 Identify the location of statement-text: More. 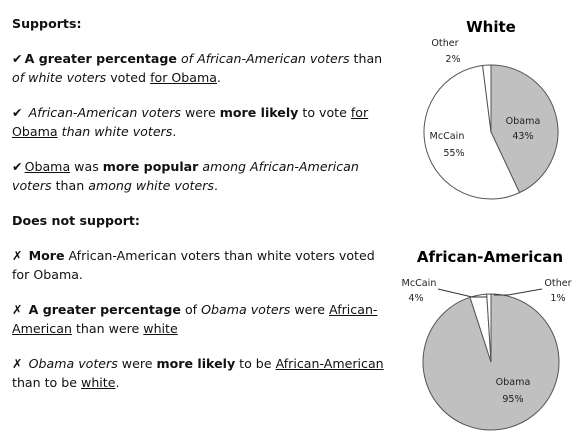
(46, 255).